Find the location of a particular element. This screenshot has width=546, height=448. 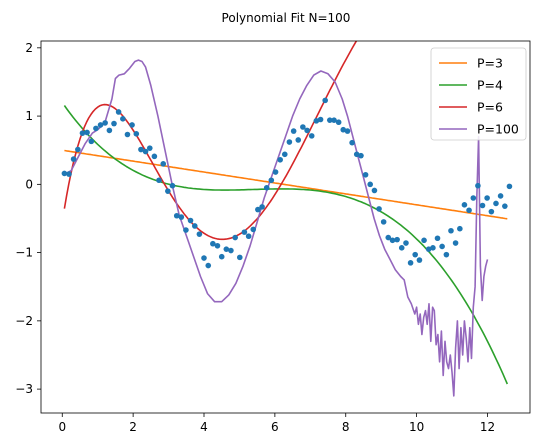

chart-title: Polynomial Fit N=100 is located at coordinates (286, 18).